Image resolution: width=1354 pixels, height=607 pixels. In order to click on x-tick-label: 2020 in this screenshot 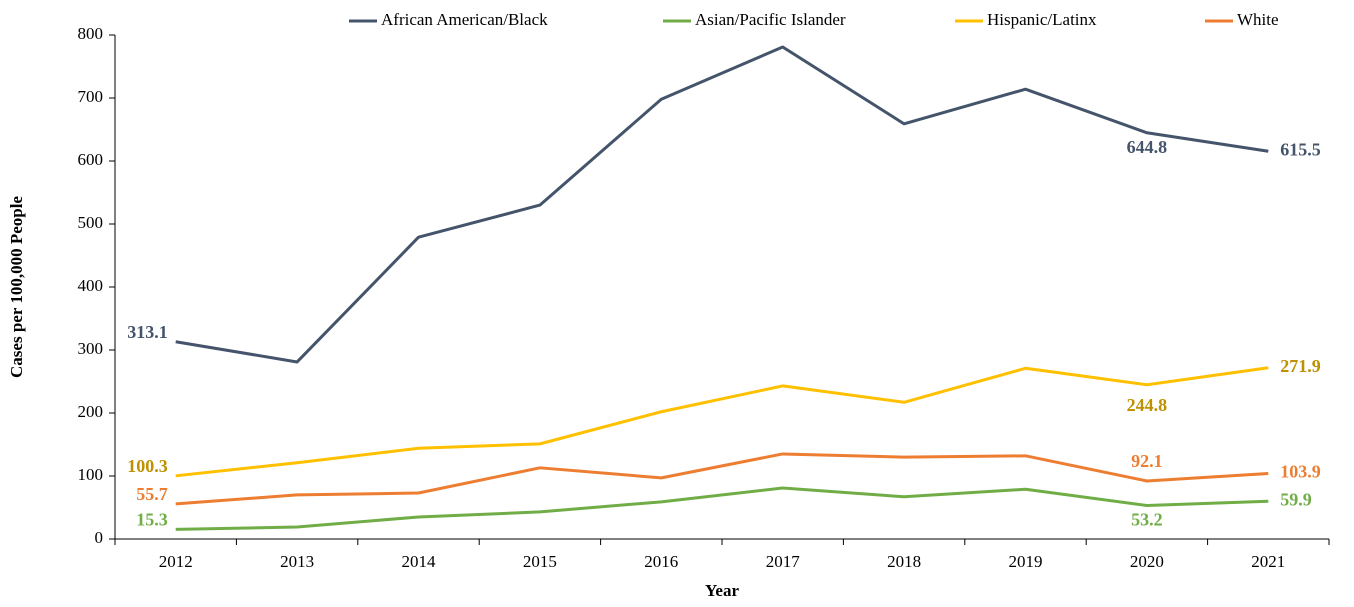, I will do `click(1147, 561)`.